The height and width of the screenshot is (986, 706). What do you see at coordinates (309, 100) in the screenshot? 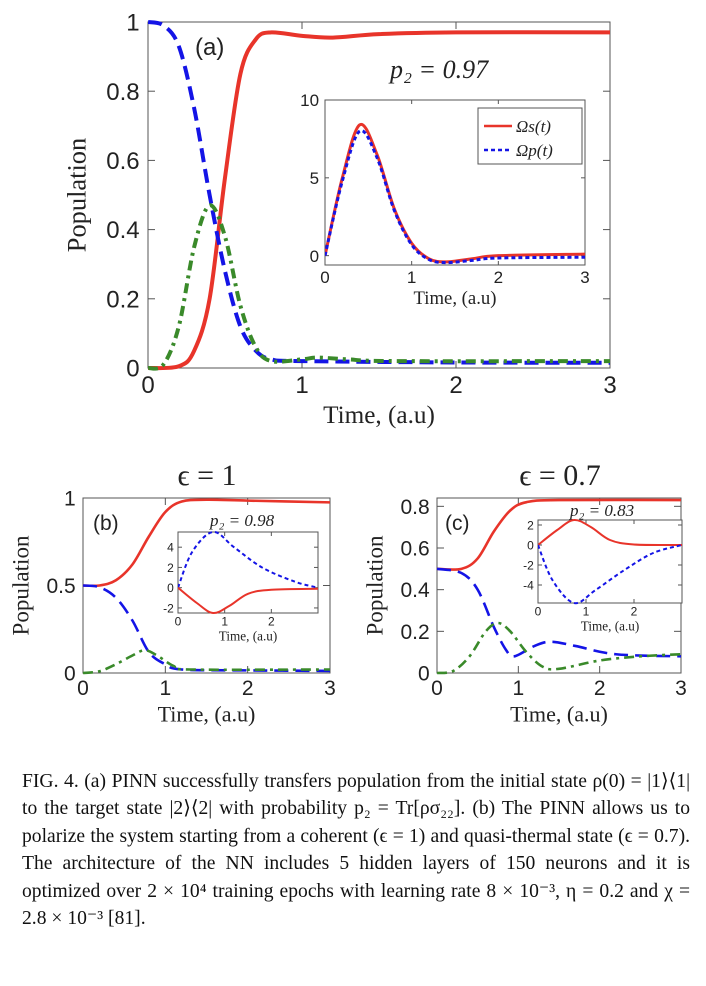
I see `y-tick-label: 10` at bounding box center [309, 100].